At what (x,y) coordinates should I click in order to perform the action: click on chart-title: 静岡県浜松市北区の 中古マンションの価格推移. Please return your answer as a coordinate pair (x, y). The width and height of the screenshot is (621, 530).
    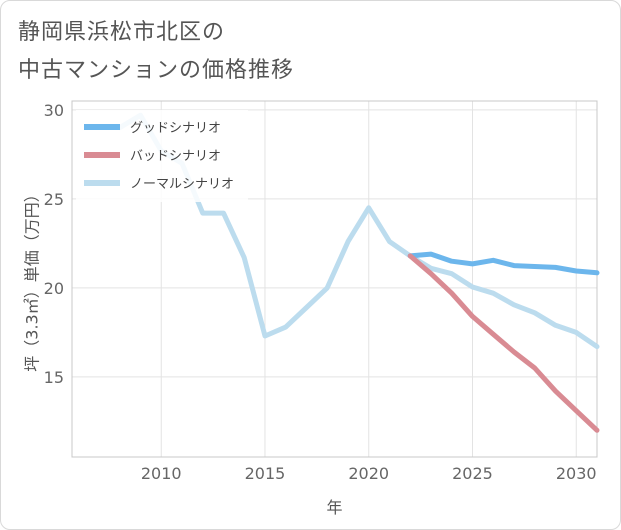
    Looking at the image, I should click on (156, 52).